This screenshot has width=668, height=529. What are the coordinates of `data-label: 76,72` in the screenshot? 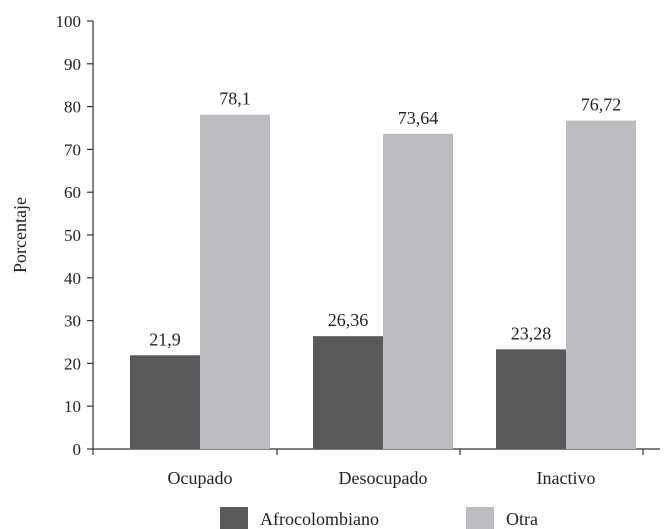 It's located at (601, 105).